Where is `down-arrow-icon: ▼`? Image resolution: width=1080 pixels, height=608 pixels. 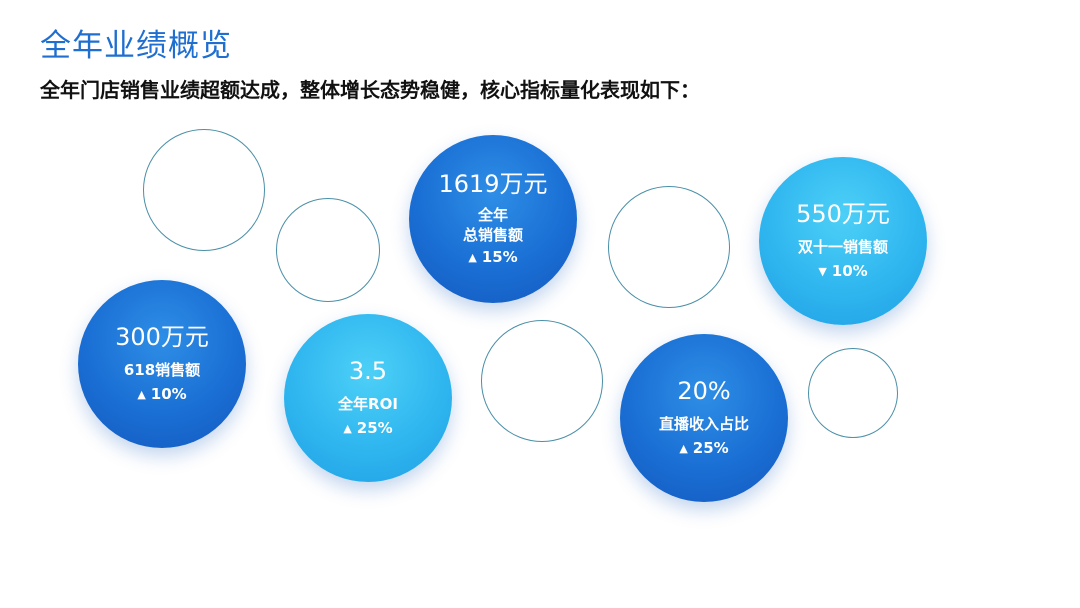
down-arrow-icon: ▼ is located at coordinates (822, 271).